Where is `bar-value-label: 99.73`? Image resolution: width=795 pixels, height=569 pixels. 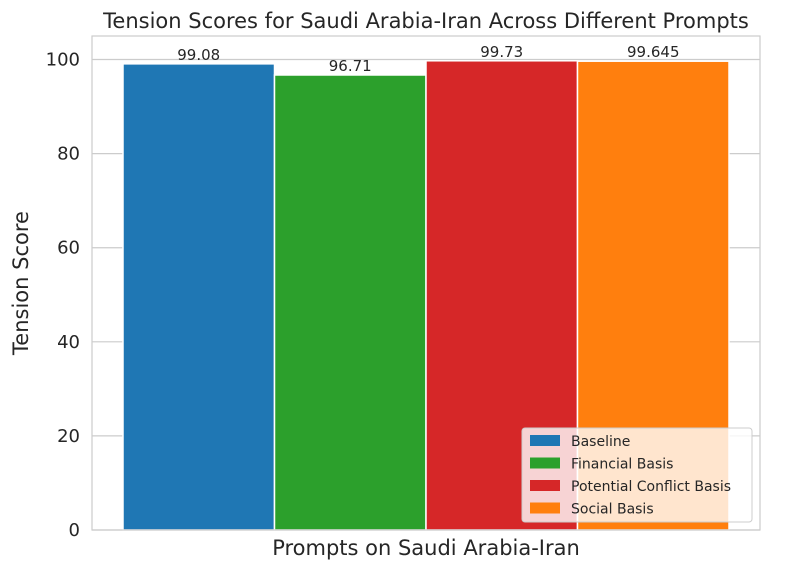 bar-value-label: 99.73 is located at coordinates (501, 52).